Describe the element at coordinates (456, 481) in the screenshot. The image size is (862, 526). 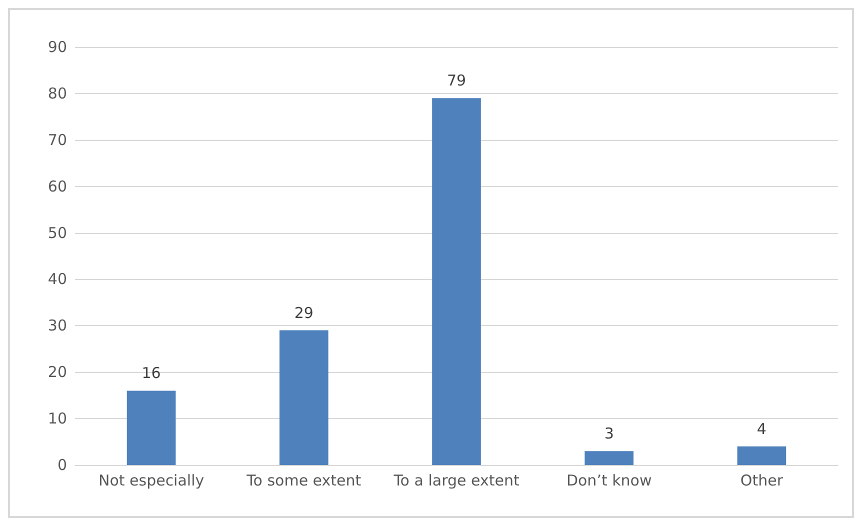
I see `x-tick-label: To a large extent` at that location.